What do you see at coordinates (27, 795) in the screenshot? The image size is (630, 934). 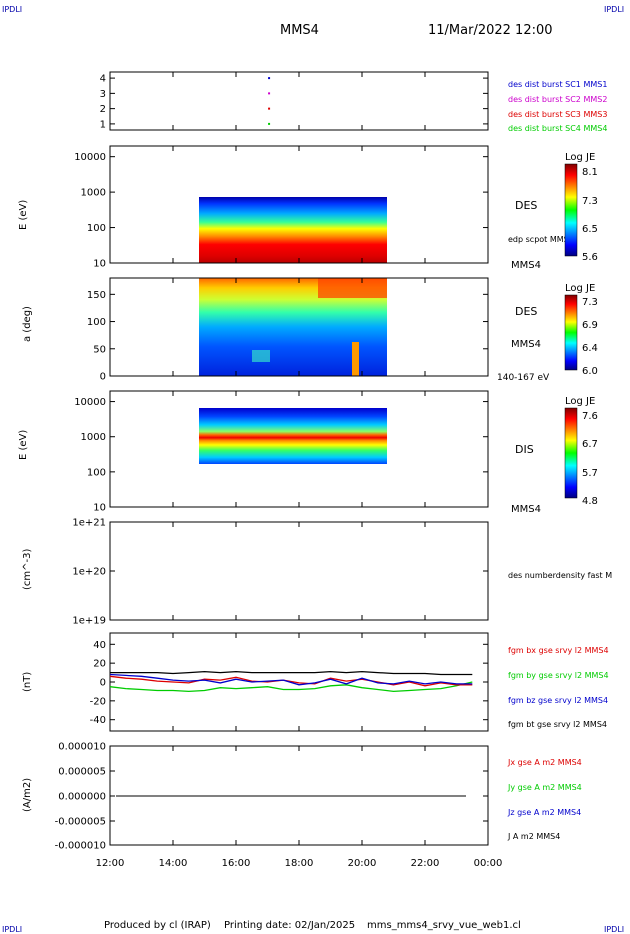 I see `current-density-ylabel: (A/m2)` at bounding box center [27, 795].